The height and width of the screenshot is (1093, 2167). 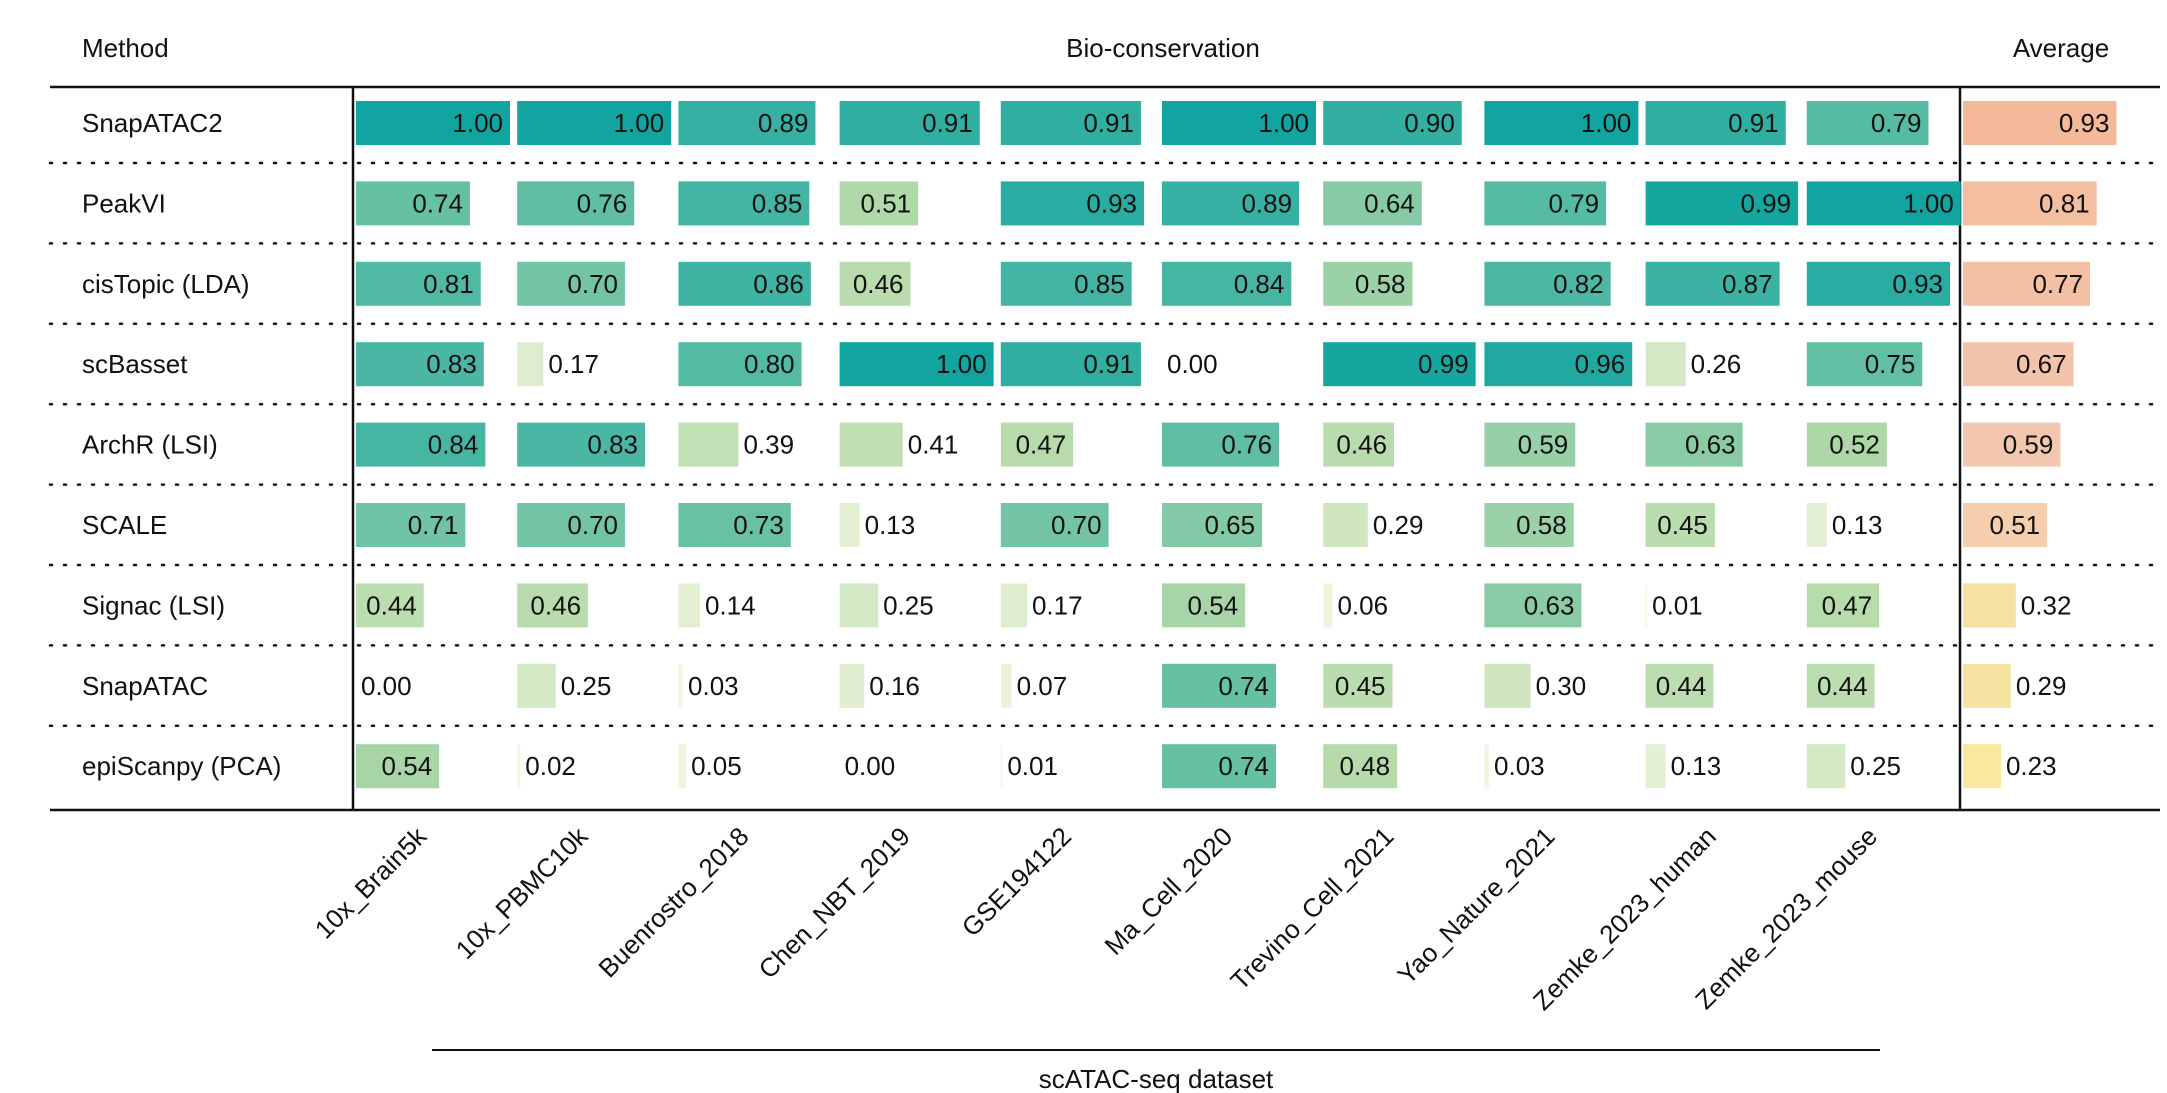 What do you see at coordinates (886, 203) in the screenshot?
I see `score-cell-label: 0.51` at bounding box center [886, 203].